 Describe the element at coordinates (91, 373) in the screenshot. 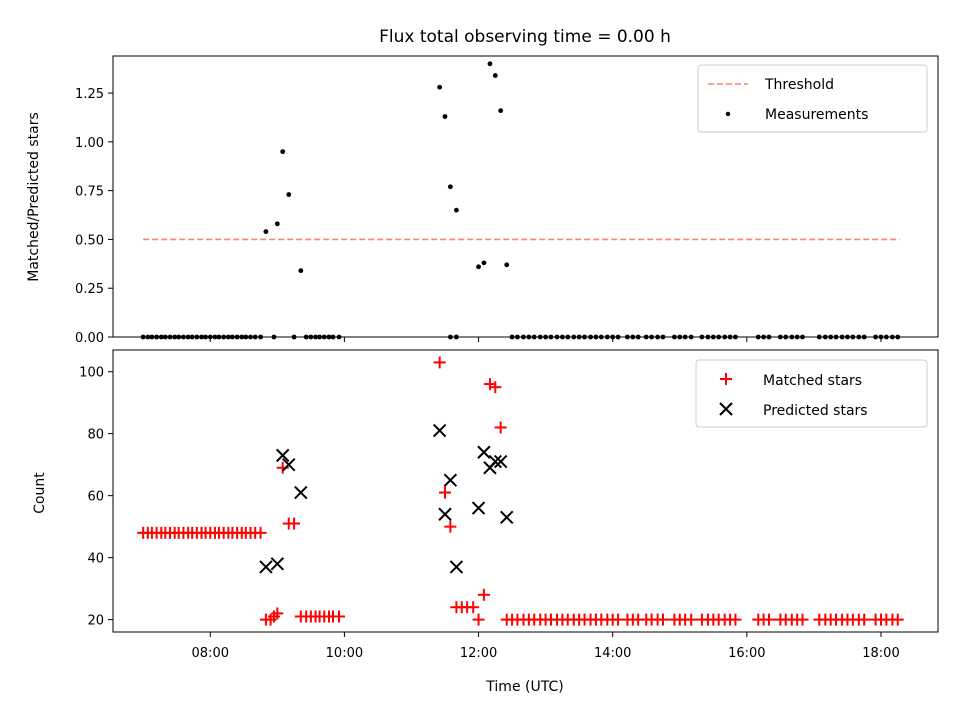

I see `bottom-y-tick-label: 100` at that location.